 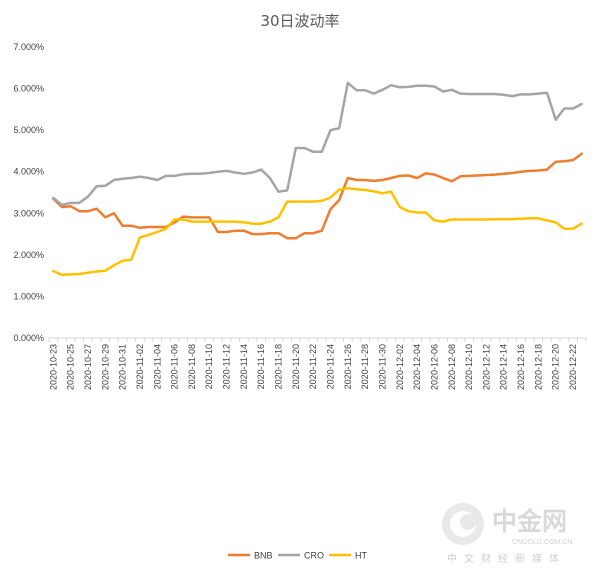 I want to click on x-tick-label: 2020-11-08, so click(x=192, y=366).